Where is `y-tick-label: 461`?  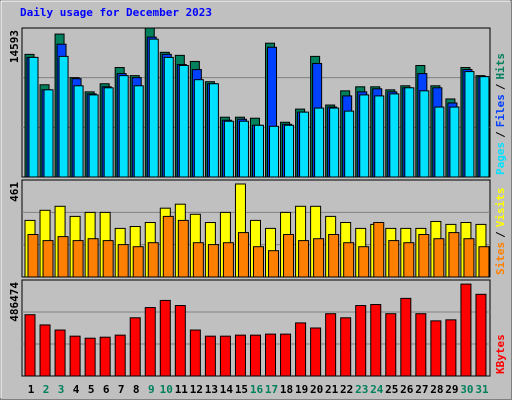
y-tick-label: 461 is located at coordinates (14, 192).